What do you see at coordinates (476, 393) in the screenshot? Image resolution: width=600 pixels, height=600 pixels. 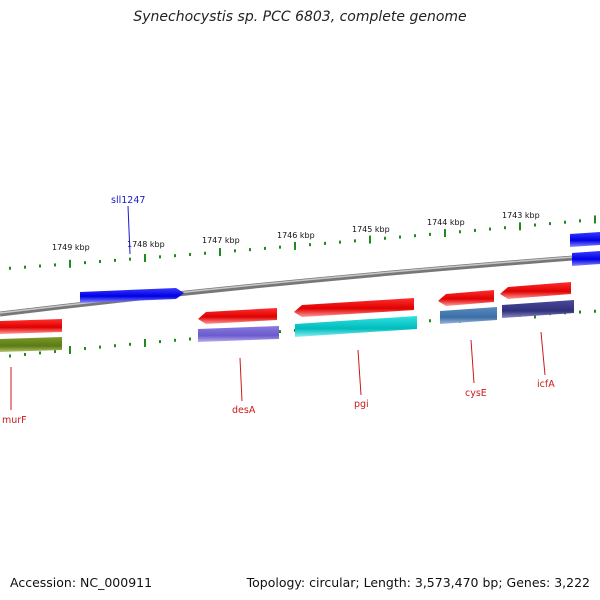 I see `gene-label-cysE: cysE` at bounding box center [476, 393].